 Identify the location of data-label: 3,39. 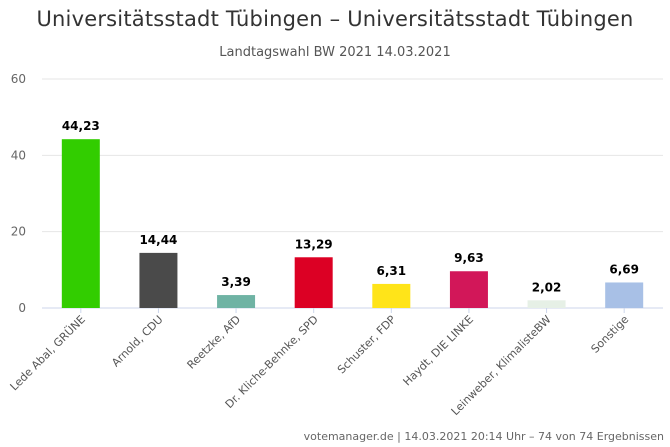
(236, 282).